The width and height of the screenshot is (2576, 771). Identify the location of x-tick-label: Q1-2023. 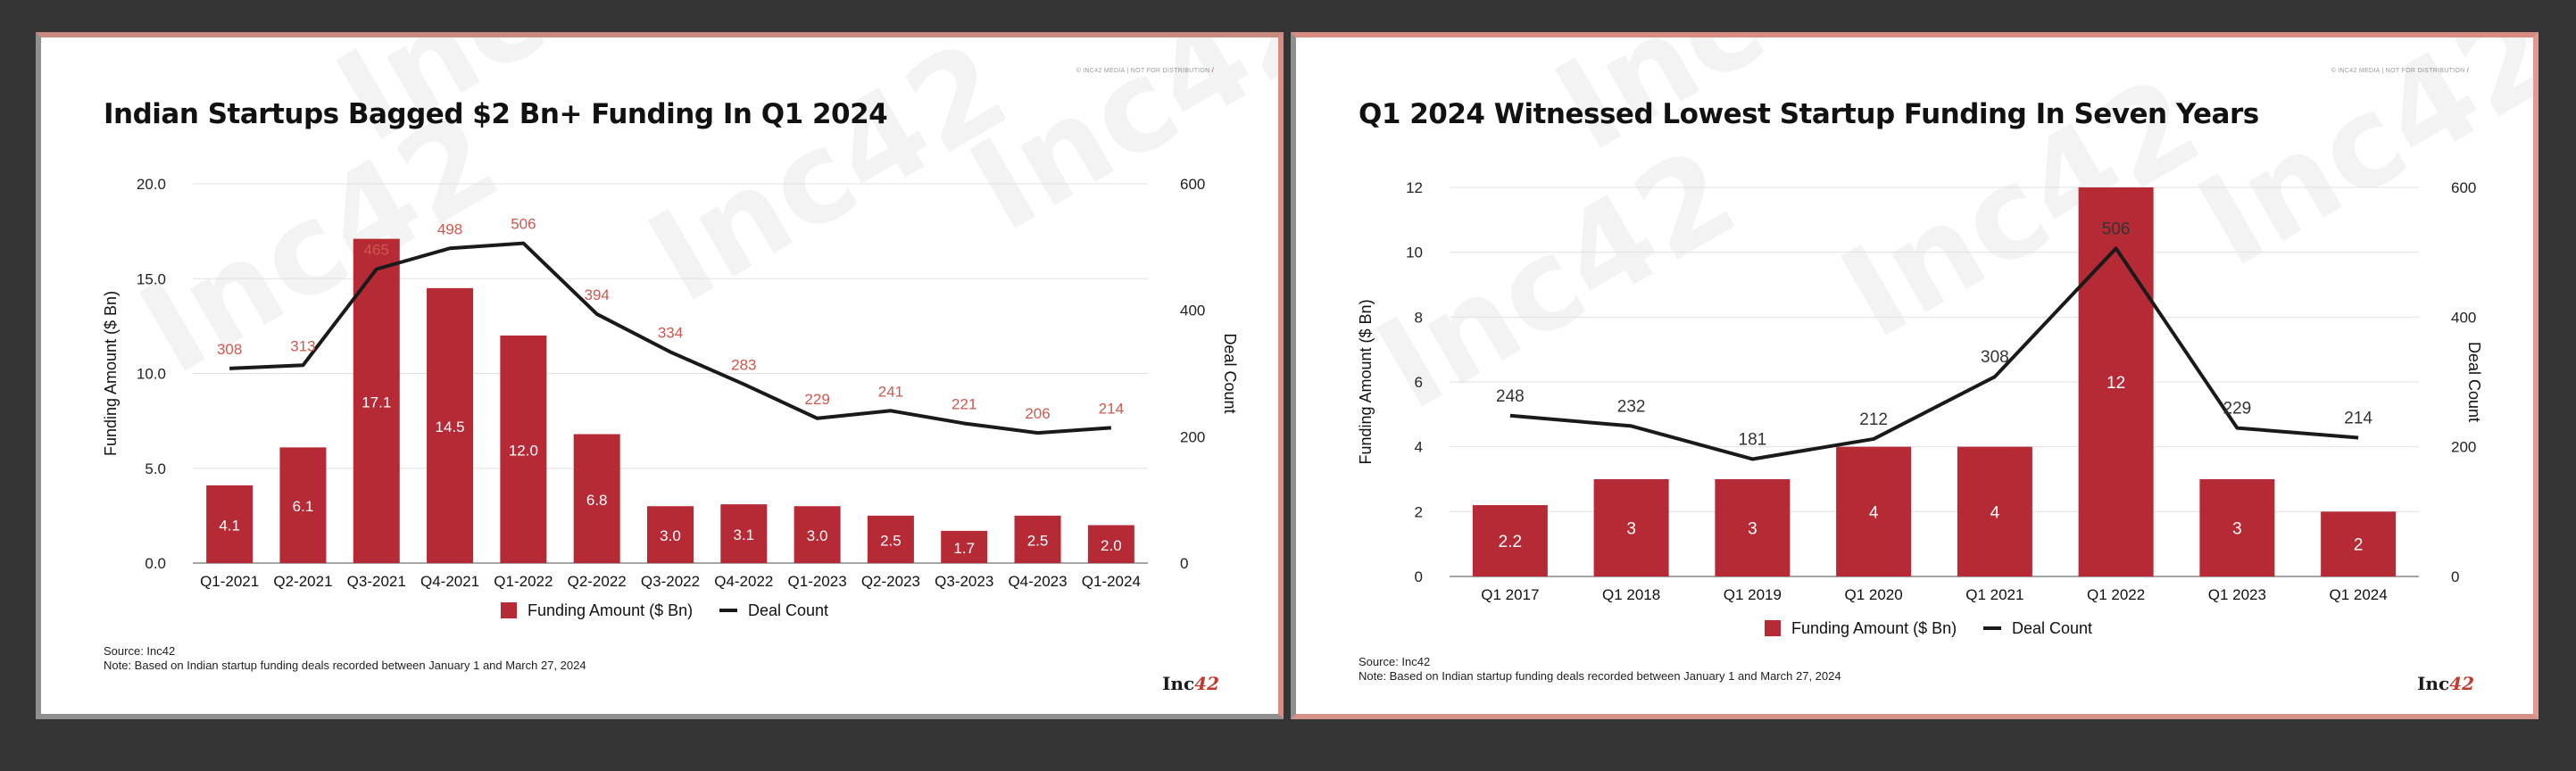
(818, 581).